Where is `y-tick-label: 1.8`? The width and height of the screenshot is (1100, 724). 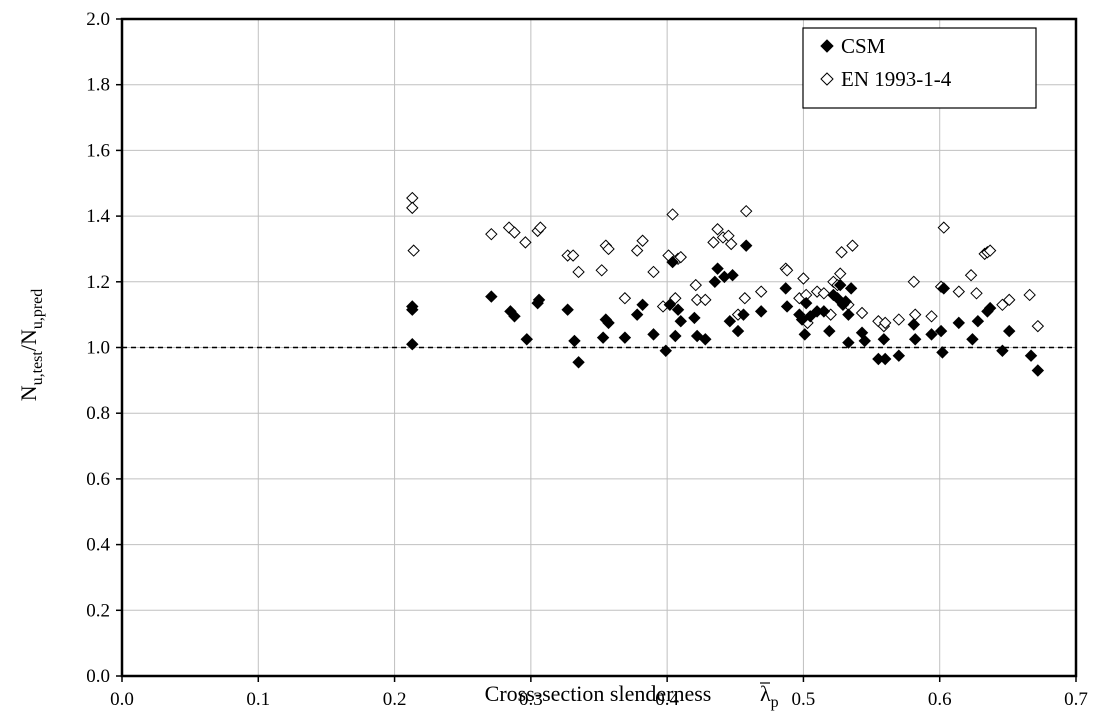
y-tick-label: 1.8 is located at coordinates (98, 85).